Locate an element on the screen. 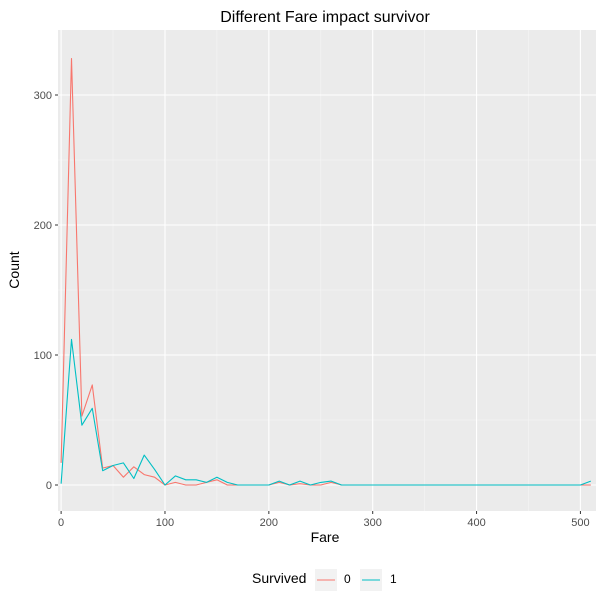 Image resolution: width=604 pixels, height=604 pixels. y-tick-label: 200 is located at coordinates (43, 226).